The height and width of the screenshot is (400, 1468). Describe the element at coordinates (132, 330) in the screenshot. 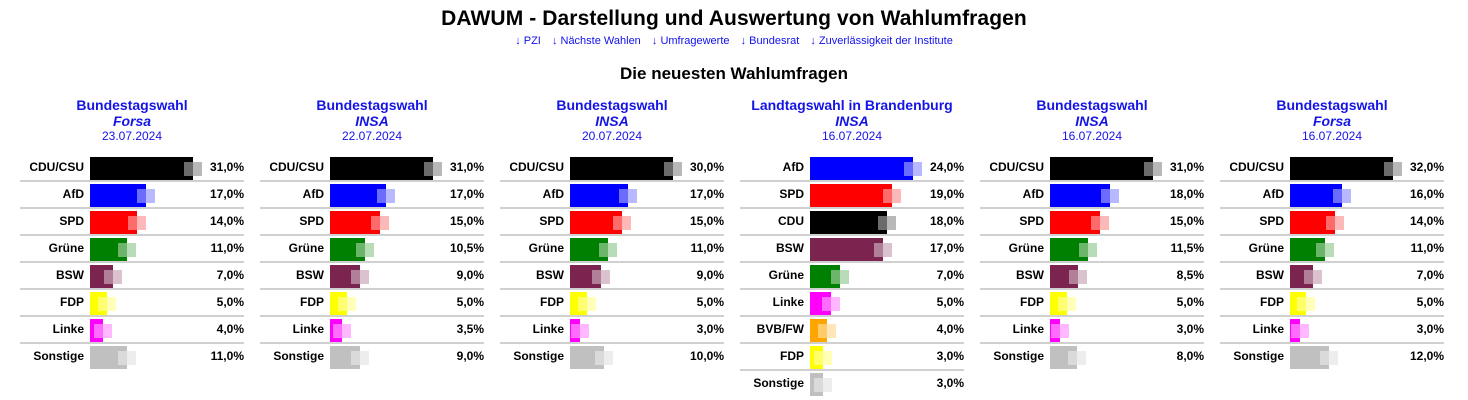

I see `result-row: Linke 4,0%` at that location.